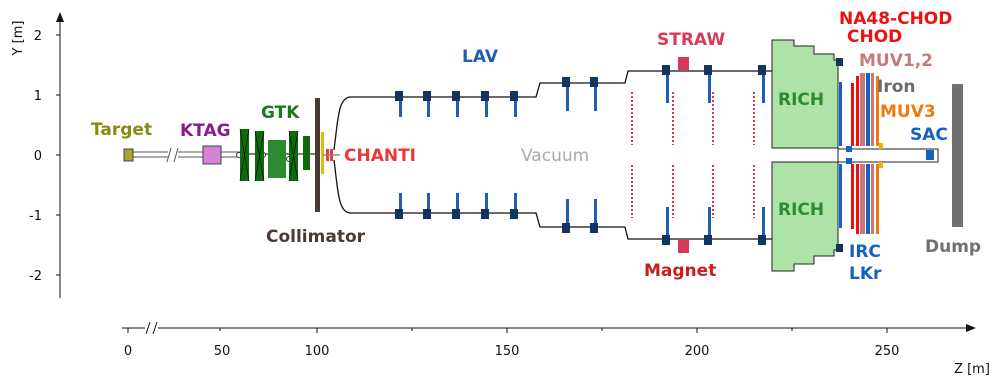  What do you see at coordinates (151, 328) in the screenshot?
I see `x-axis-break` at bounding box center [151, 328].